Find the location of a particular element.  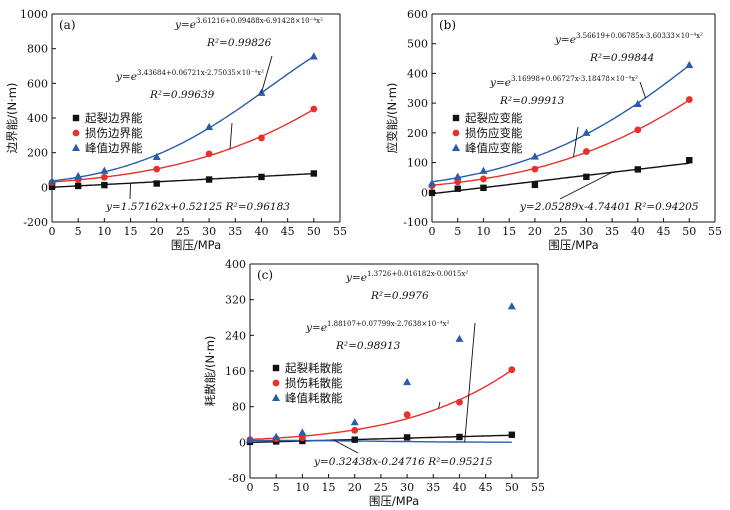

legend-label: 损伤边界能 is located at coordinates (114, 133).